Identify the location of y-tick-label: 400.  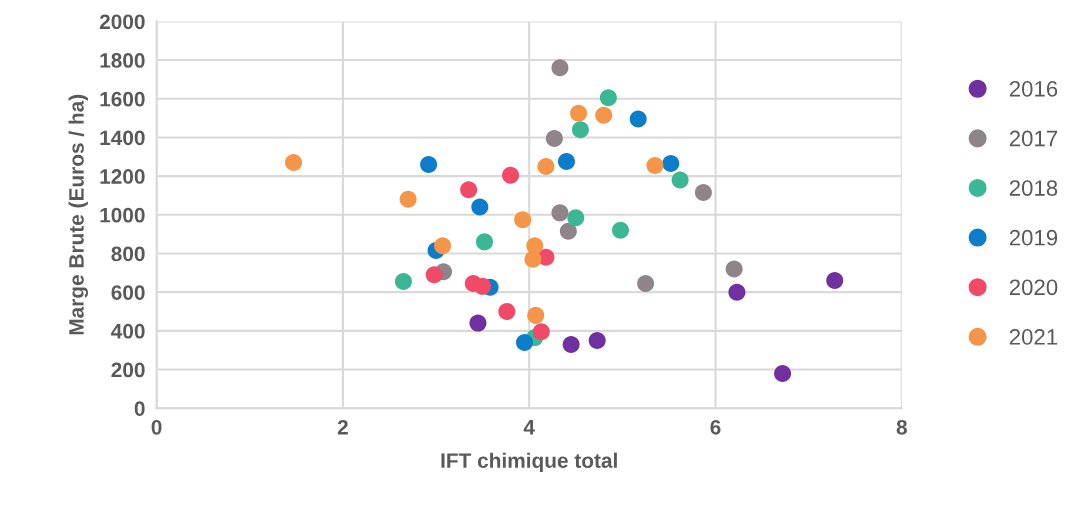
(128, 331).